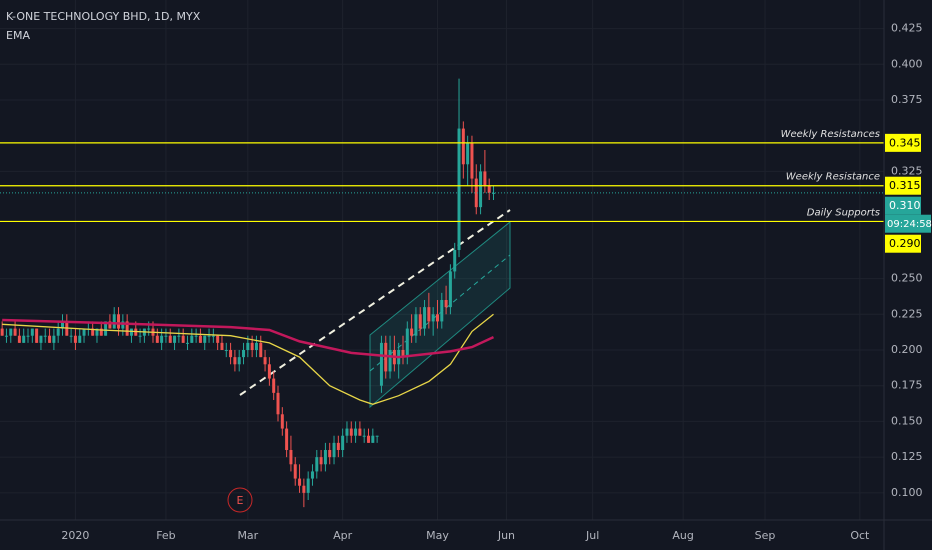 The width and height of the screenshot is (932, 550). Describe the element at coordinates (907, 28) in the screenshot. I see `y-tick-label: 0.425` at that location.